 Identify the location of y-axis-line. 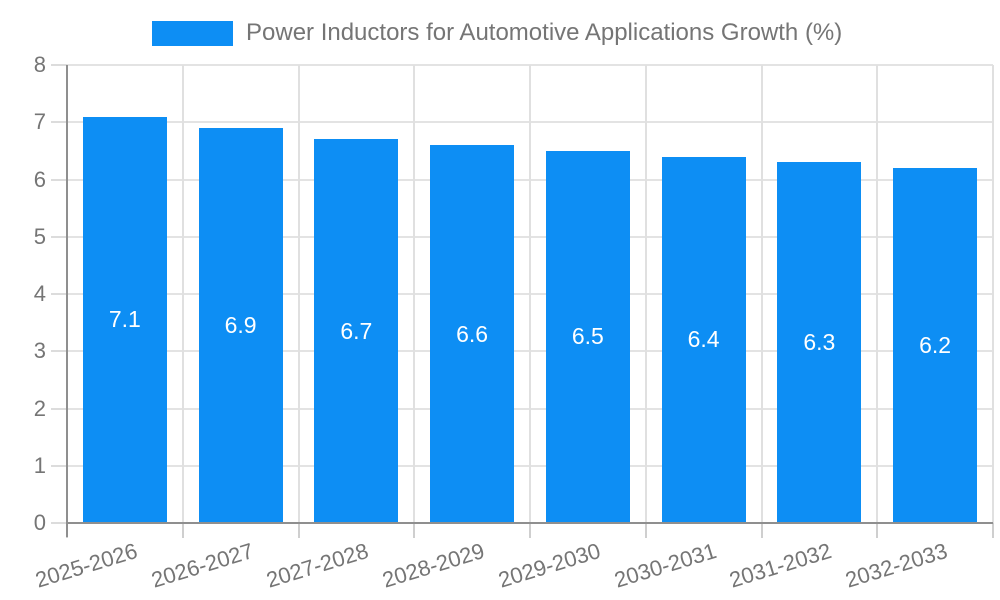
(67, 301).